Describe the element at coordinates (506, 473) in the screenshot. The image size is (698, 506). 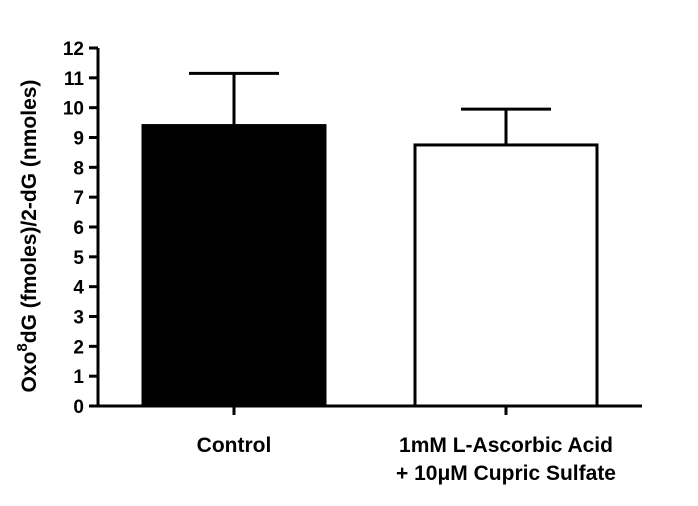
I see `x-category-label: + 10μM Cupric Sulfate` at that location.